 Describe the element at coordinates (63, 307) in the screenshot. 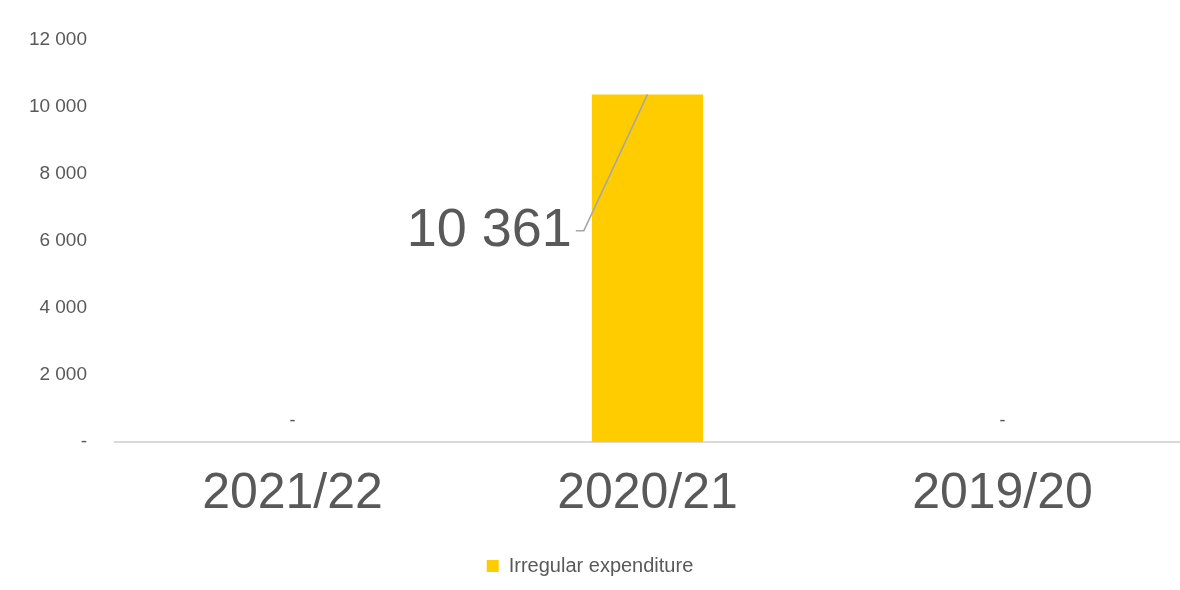

I see `y-tick-label: 4 000` at that location.